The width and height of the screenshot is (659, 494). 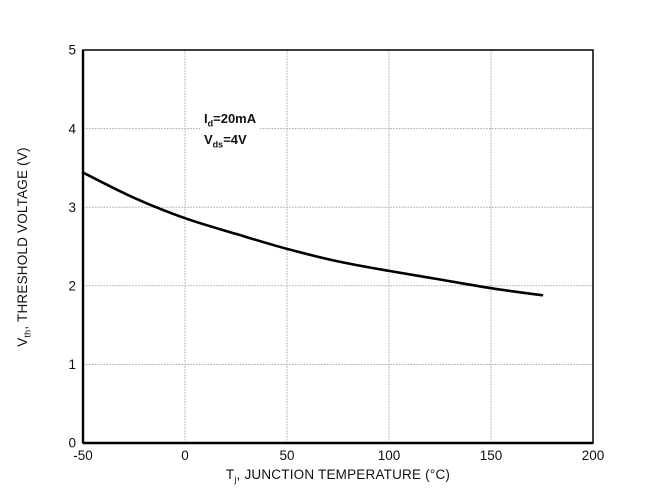 I want to click on annotation-line-2-subscript: ds, so click(x=218, y=144).